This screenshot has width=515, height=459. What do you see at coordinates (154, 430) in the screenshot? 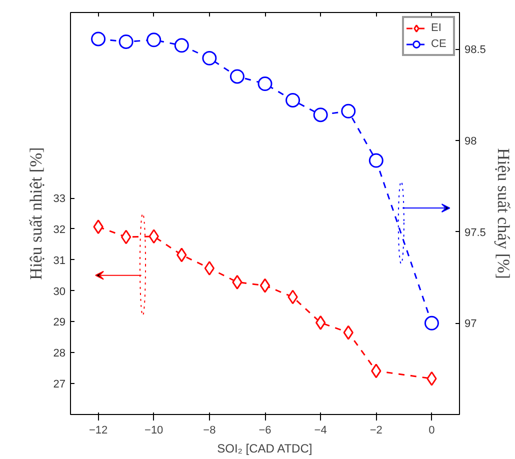
I see `x-tick-label: −10` at bounding box center [154, 430].